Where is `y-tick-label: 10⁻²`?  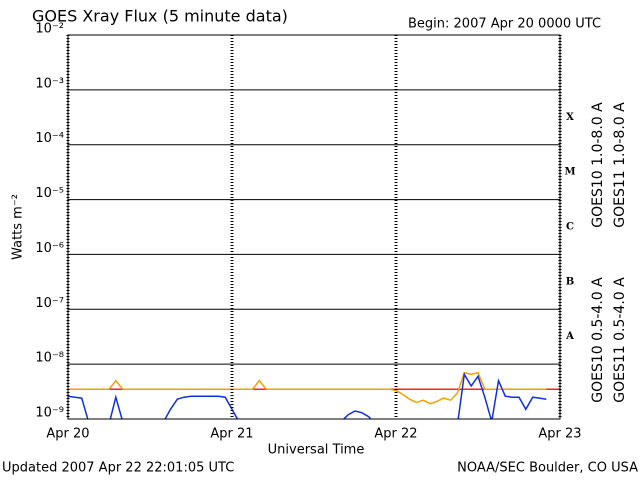
y-tick-label: 10⁻² is located at coordinates (49, 29).